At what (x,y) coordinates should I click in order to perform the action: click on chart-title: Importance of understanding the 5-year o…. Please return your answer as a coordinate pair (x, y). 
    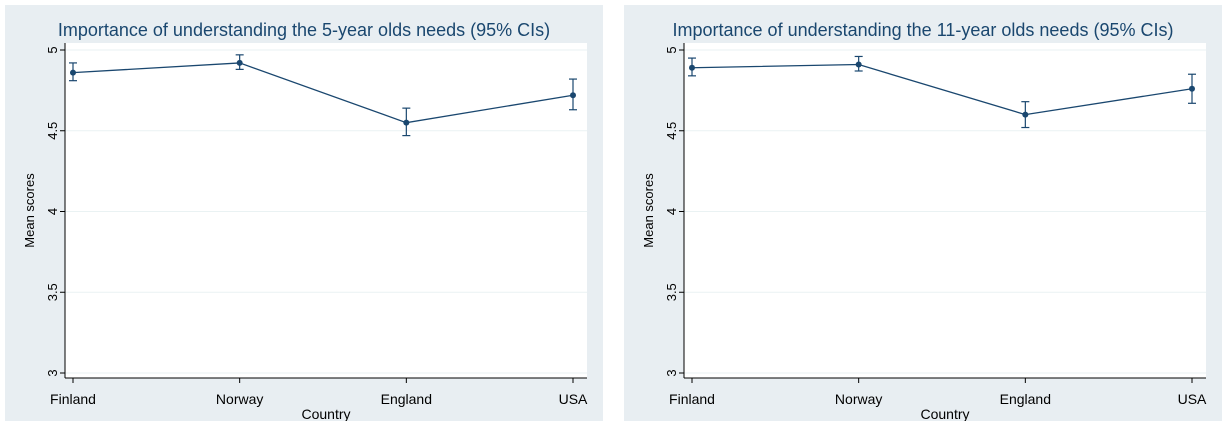
    Looking at the image, I should click on (304, 30).